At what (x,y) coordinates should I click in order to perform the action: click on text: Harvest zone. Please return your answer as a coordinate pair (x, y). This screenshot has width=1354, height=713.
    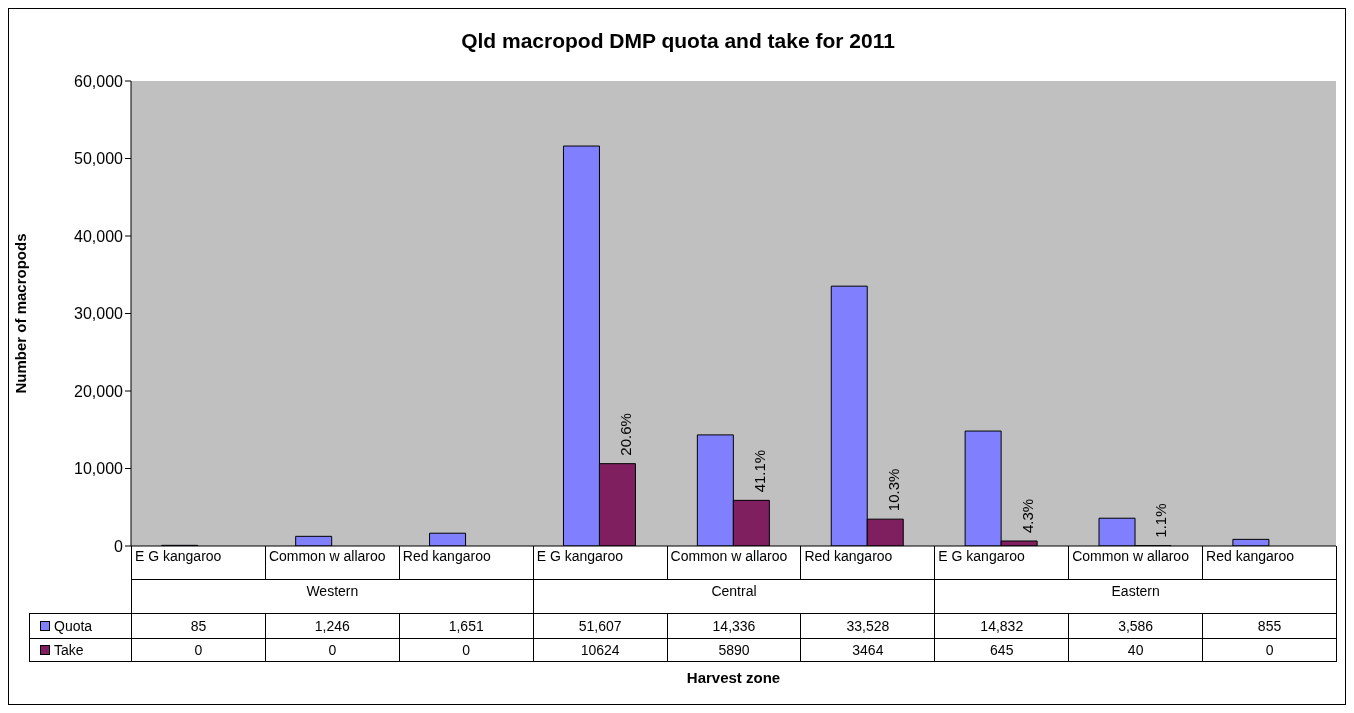
    Looking at the image, I should click on (733, 677).